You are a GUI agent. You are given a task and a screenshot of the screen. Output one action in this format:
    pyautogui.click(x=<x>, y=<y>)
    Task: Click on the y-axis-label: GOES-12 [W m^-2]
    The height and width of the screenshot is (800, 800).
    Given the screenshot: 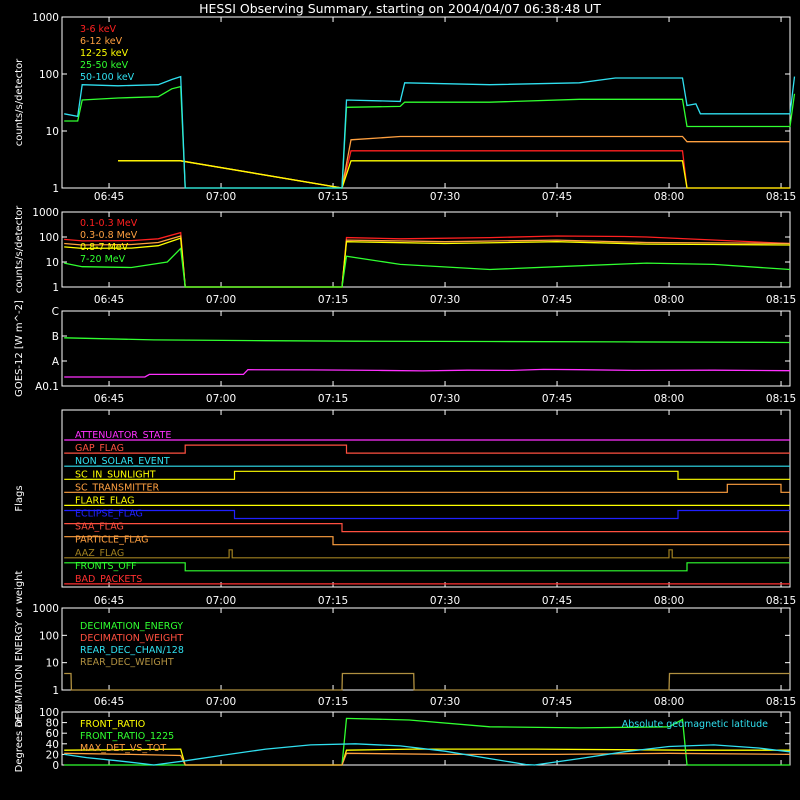 What is the action you would take?
    pyautogui.click(x=19, y=348)
    